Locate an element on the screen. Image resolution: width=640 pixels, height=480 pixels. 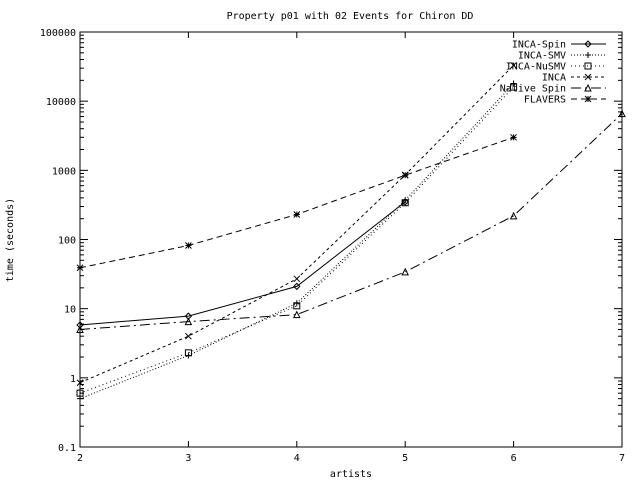
y-tick-label: 10 is located at coordinates (70, 310).